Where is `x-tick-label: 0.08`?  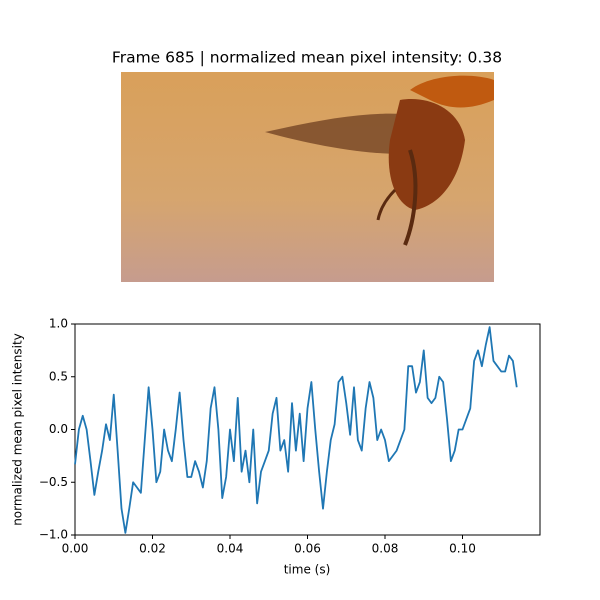
x-tick-label: 0.08 is located at coordinates (385, 549).